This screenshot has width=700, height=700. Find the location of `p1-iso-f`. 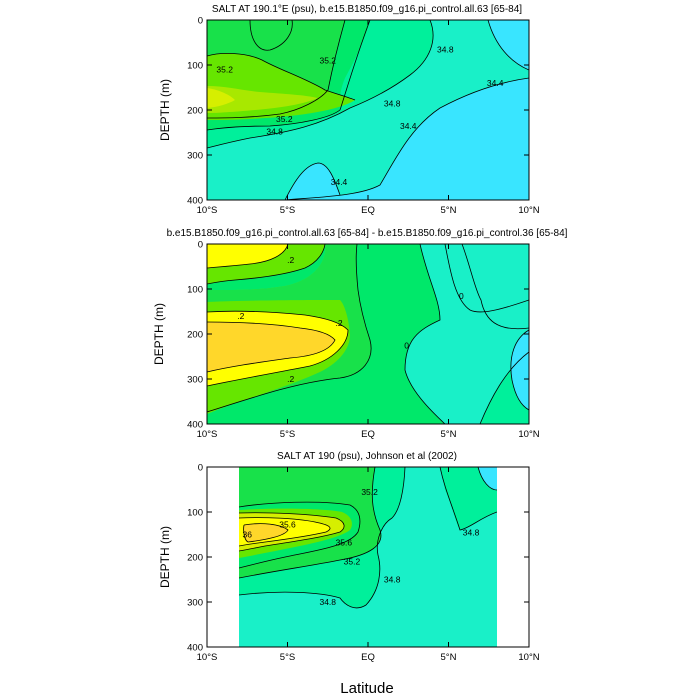

p1-iso-f is located at coordinates (508, 45).